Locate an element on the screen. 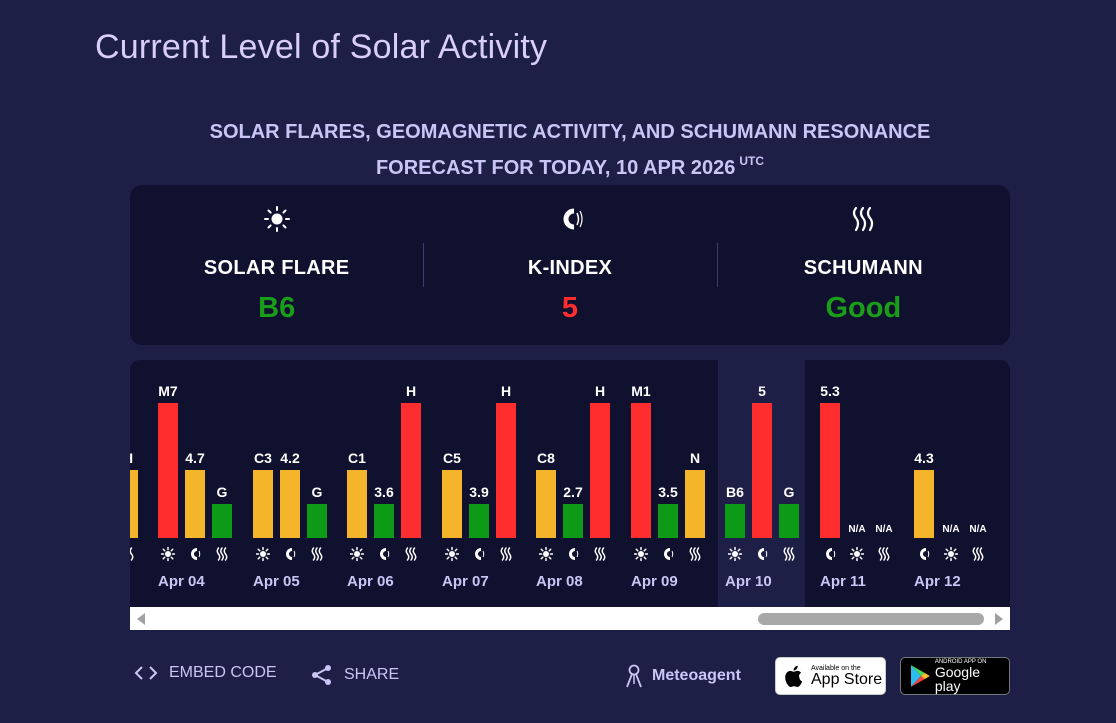 This screenshot has width=1116, height=723. k-index-bar-label: 5 is located at coordinates (762, 391).